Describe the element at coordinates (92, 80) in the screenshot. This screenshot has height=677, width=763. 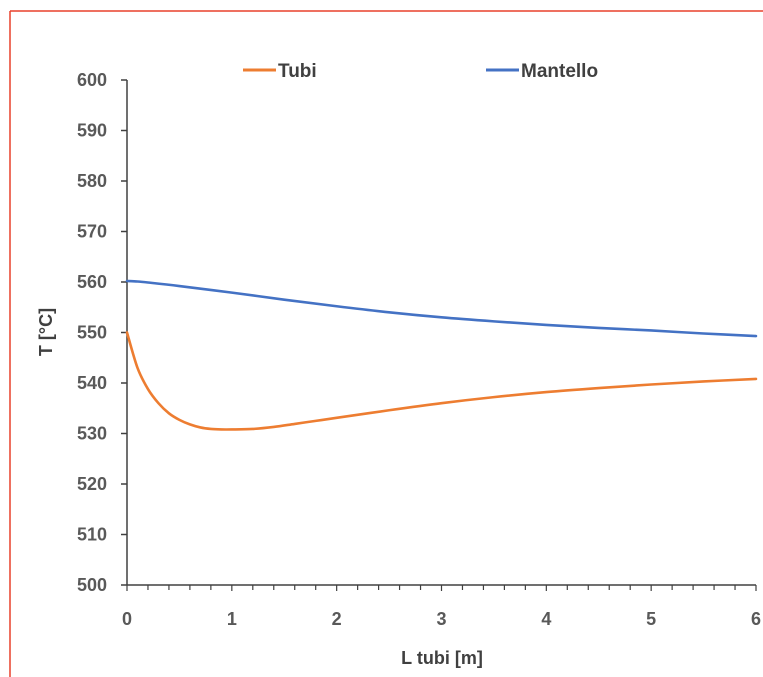
I see `y-tick-label: 600` at that location.